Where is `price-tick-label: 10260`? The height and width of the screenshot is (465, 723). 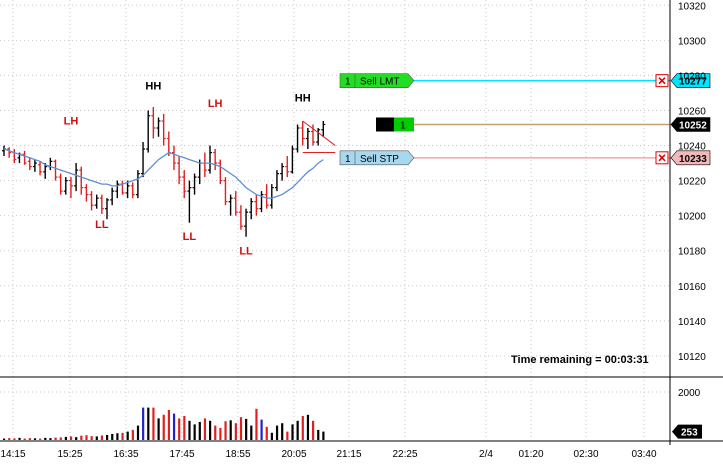
price-tick-label: 10260 is located at coordinates (692, 111).